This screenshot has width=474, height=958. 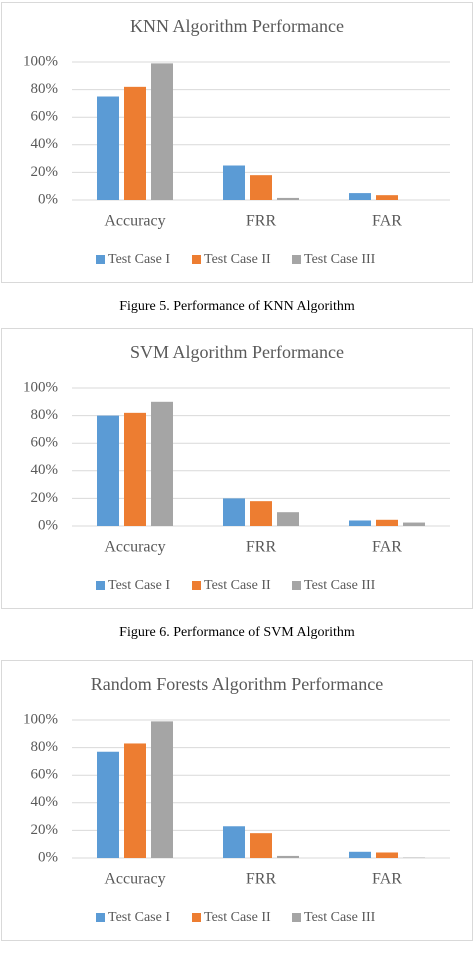 What do you see at coordinates (237, 632) in the screenshot?
I see `figure-caption: Figure 6. Performance of SVM Algorithm` at bounding box center [237, 632].